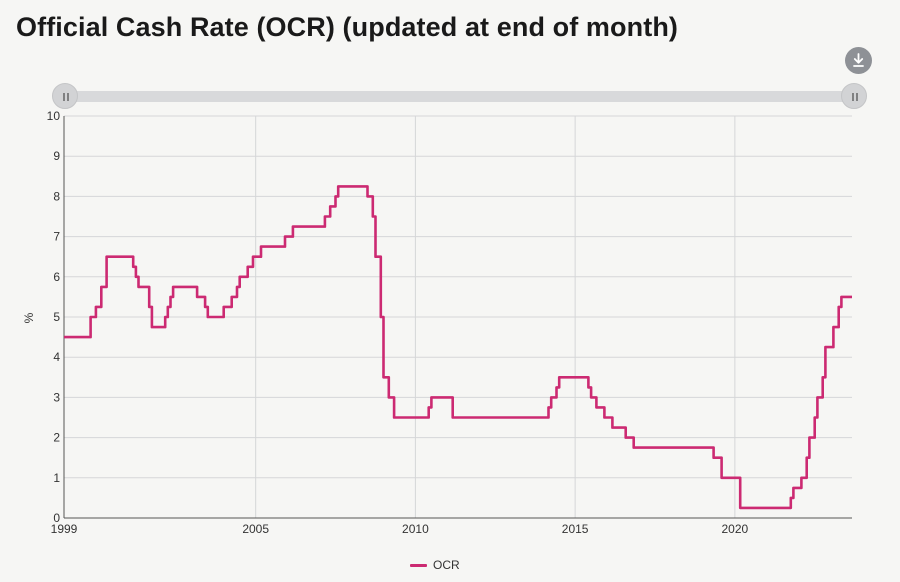 The width and height of the screenshot is (900, 582). What do you see at coordinates (735, 529) in the screenshot?
I see `x-tick-label: 2020` at bounding box center [735, 529].